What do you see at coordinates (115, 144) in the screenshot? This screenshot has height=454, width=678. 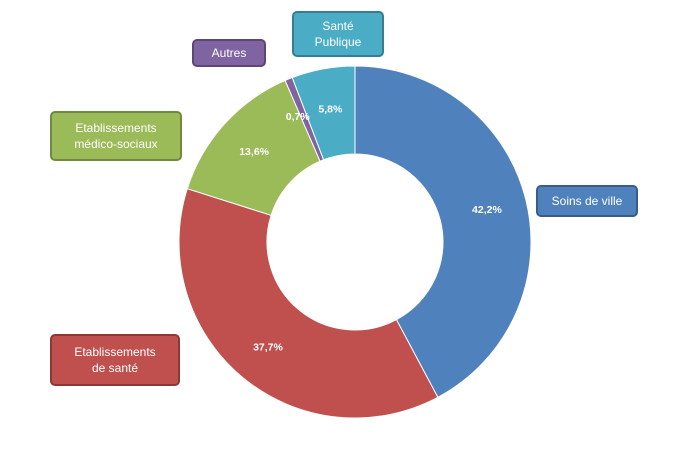 I see `callout-text-etablissements-medico-sociaux-line-2: médico-sociaux` at bounding box center [115, 144].